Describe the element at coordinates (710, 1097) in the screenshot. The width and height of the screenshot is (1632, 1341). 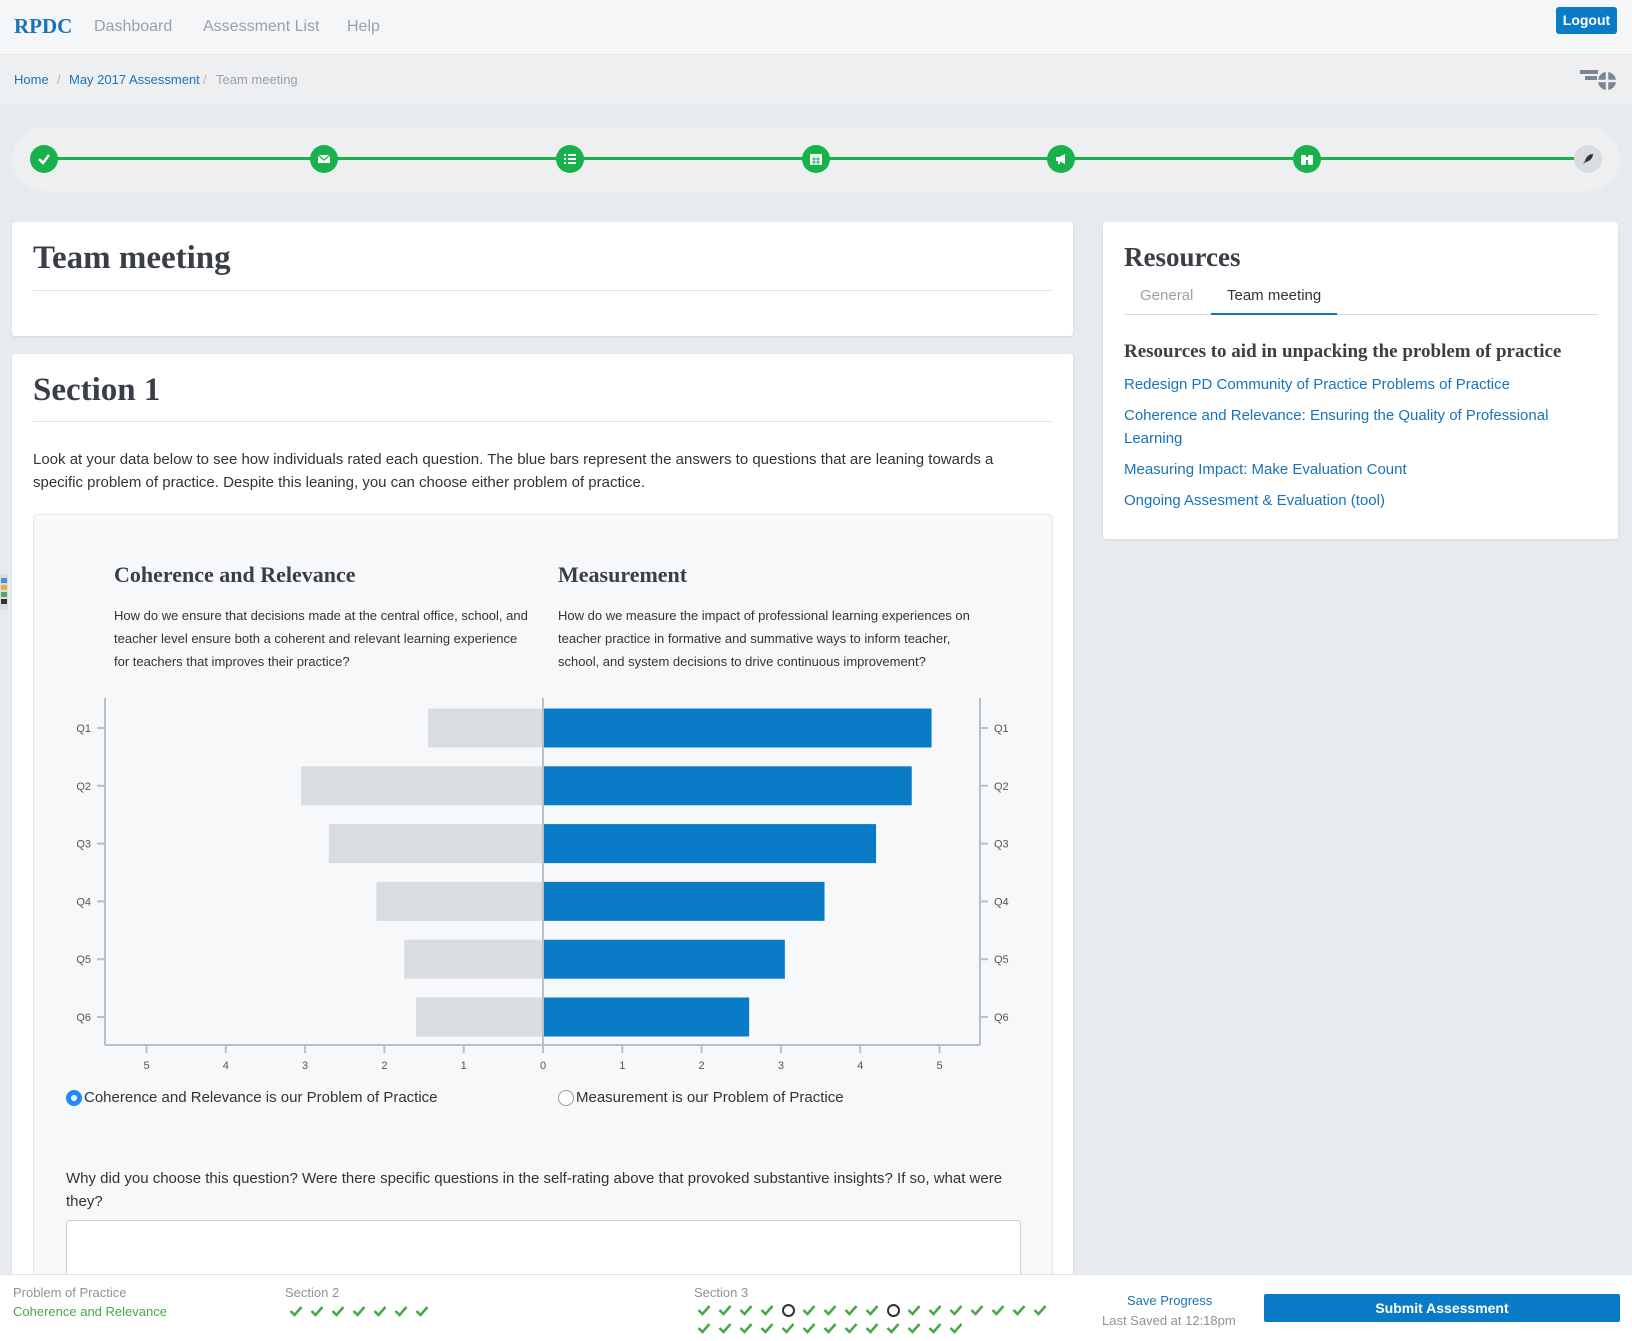
I see `choice-measurement-label: Measurement is our Problem of Practice` at that location.